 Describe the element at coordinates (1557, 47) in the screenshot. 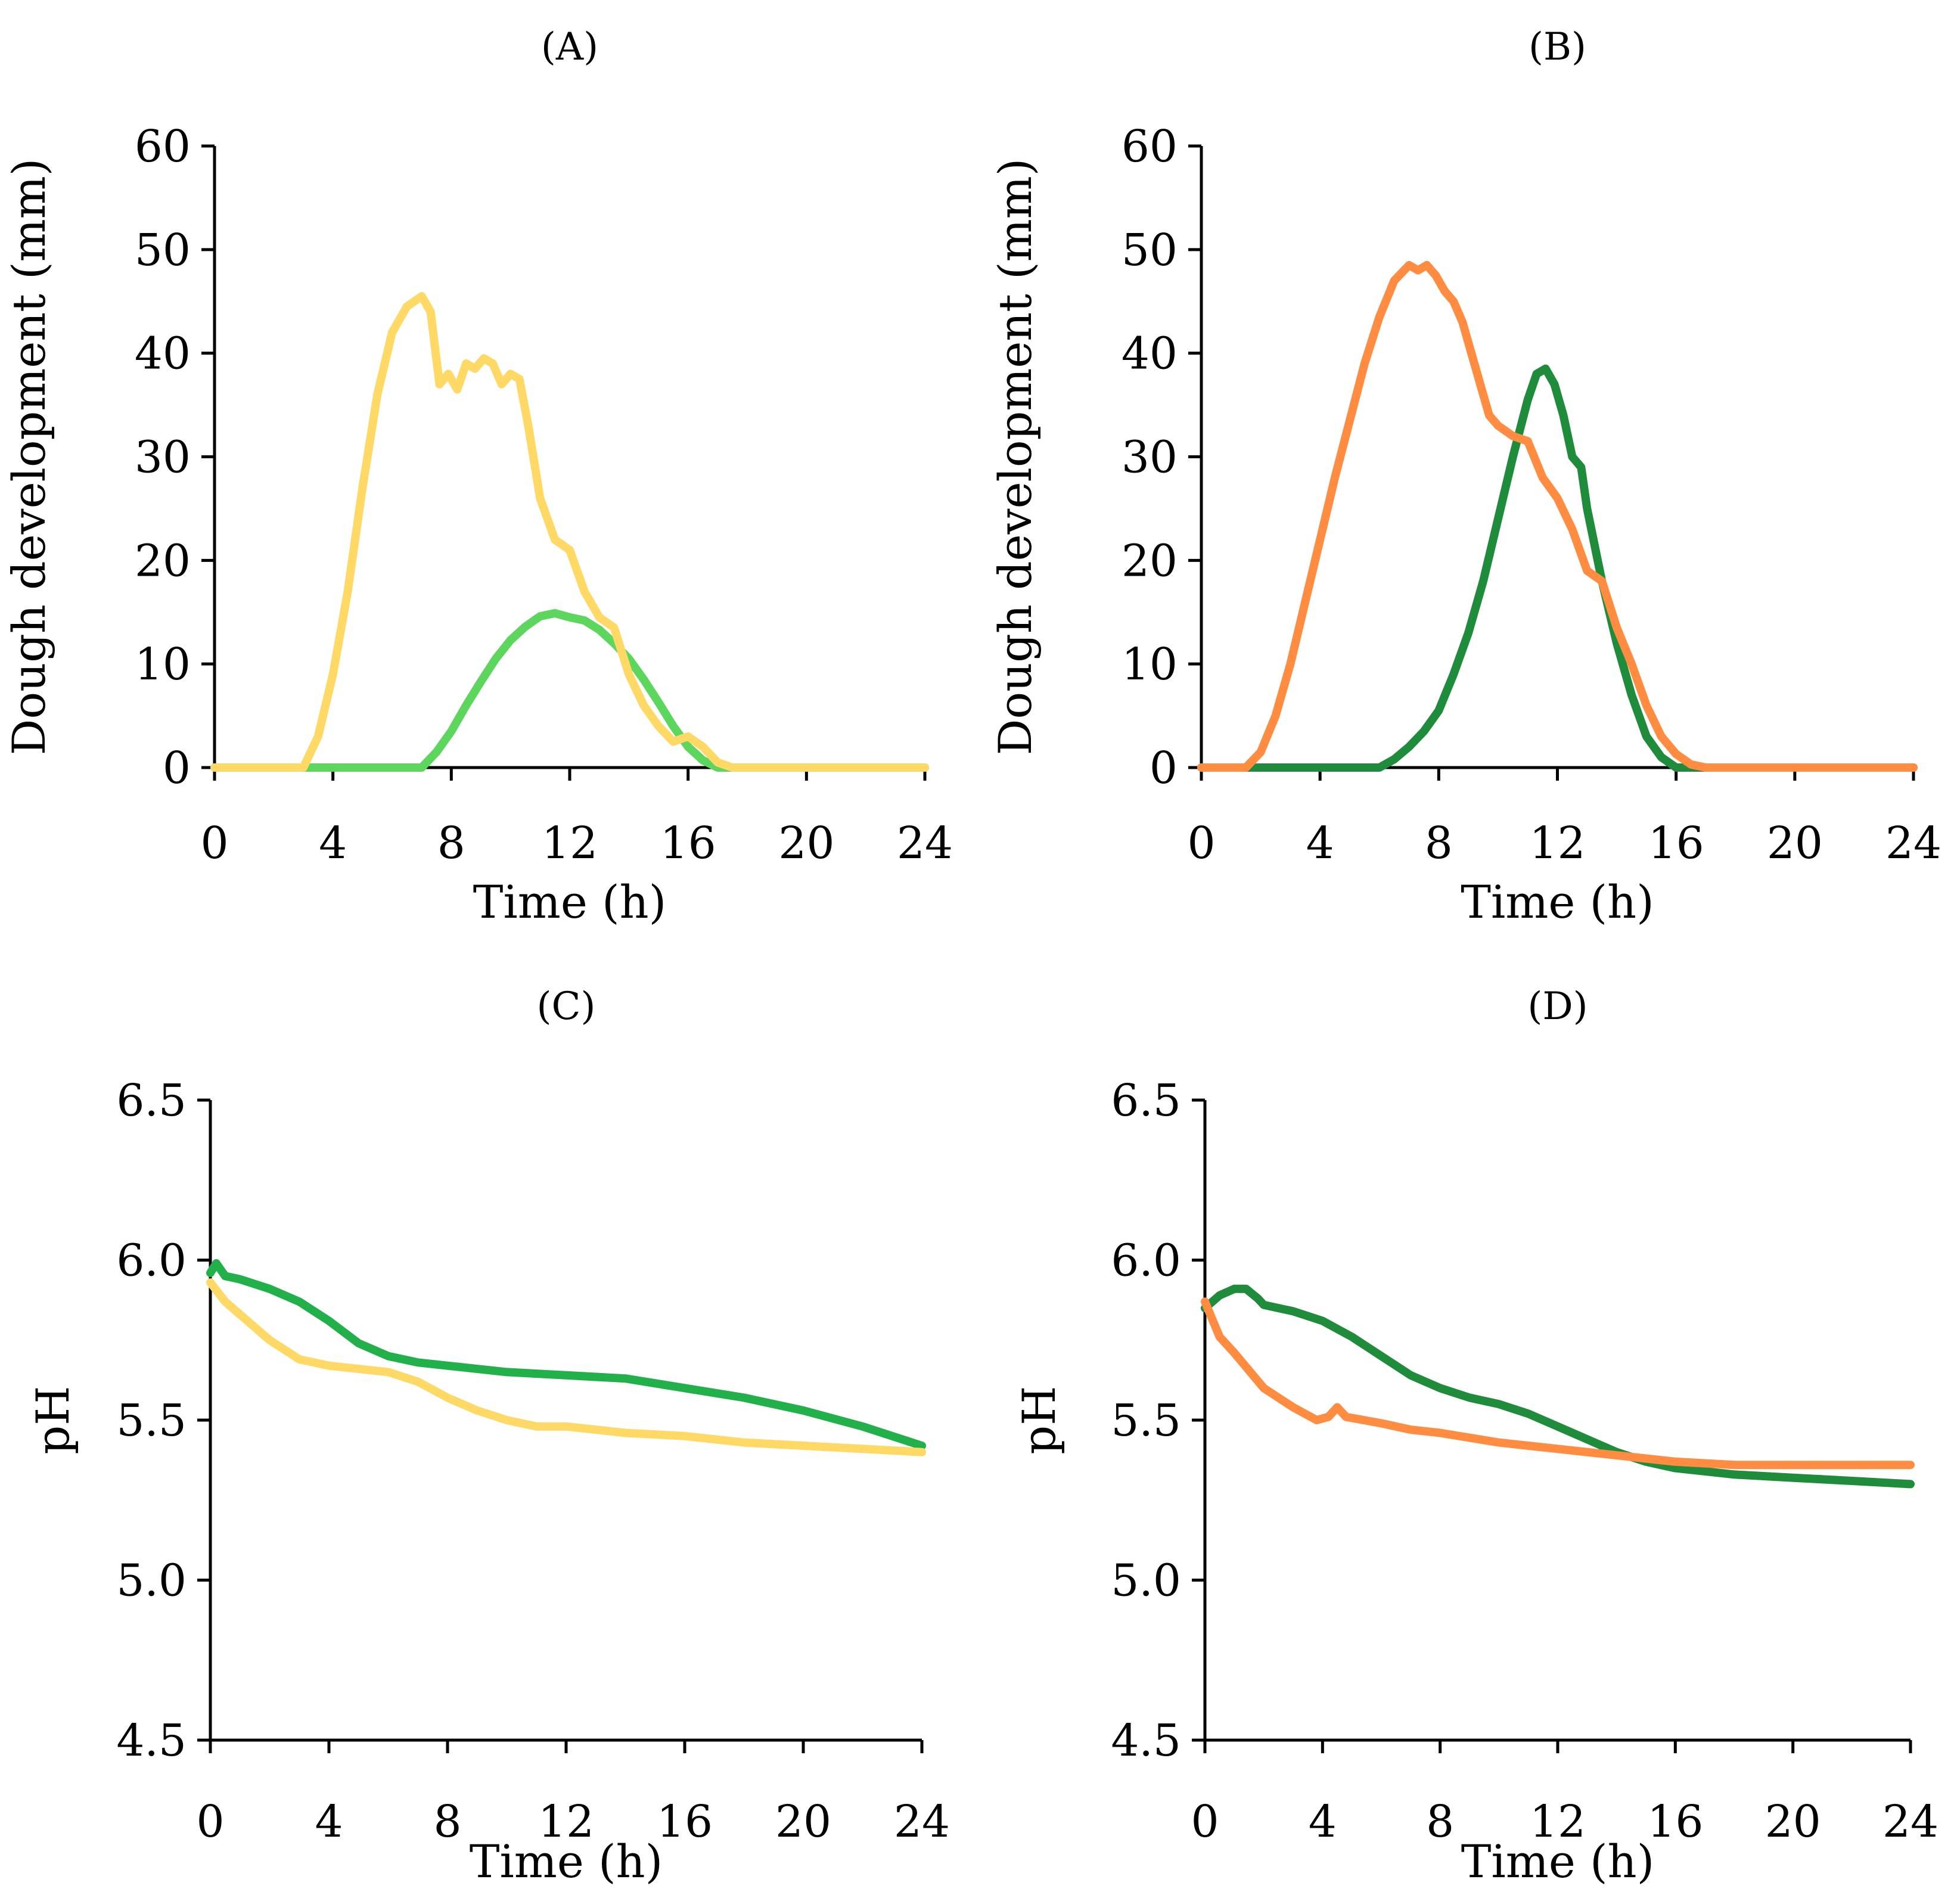

I see `panel-title: (B)` at that location.